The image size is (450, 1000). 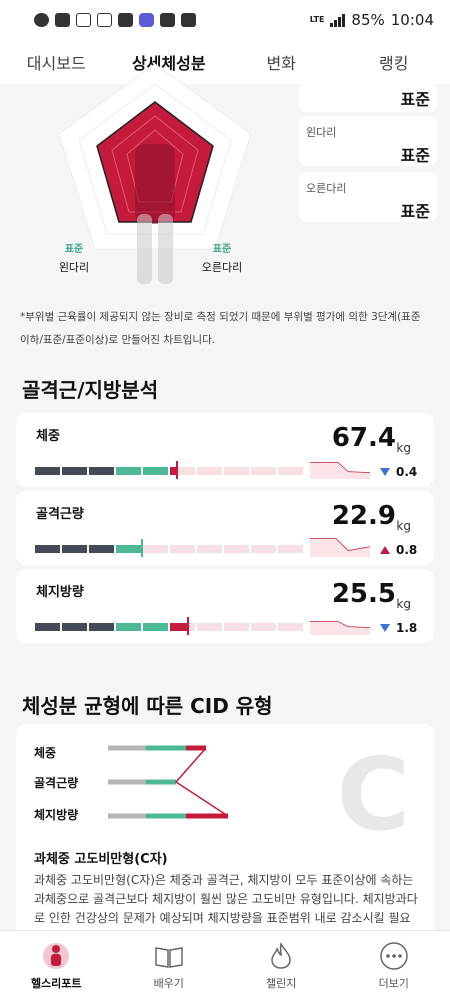 I want to click on segment-card-left-leg: 왼다리 표준, so click(x=368, y=141).